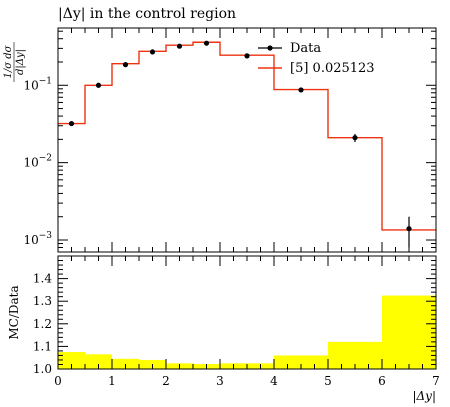 This screenshot has width=450, height=407. What do you see at coordinates (14, 312) in the screenshot?
I see `ratio-y-axis-label: MC/Data` at bounding box center [14, 312].